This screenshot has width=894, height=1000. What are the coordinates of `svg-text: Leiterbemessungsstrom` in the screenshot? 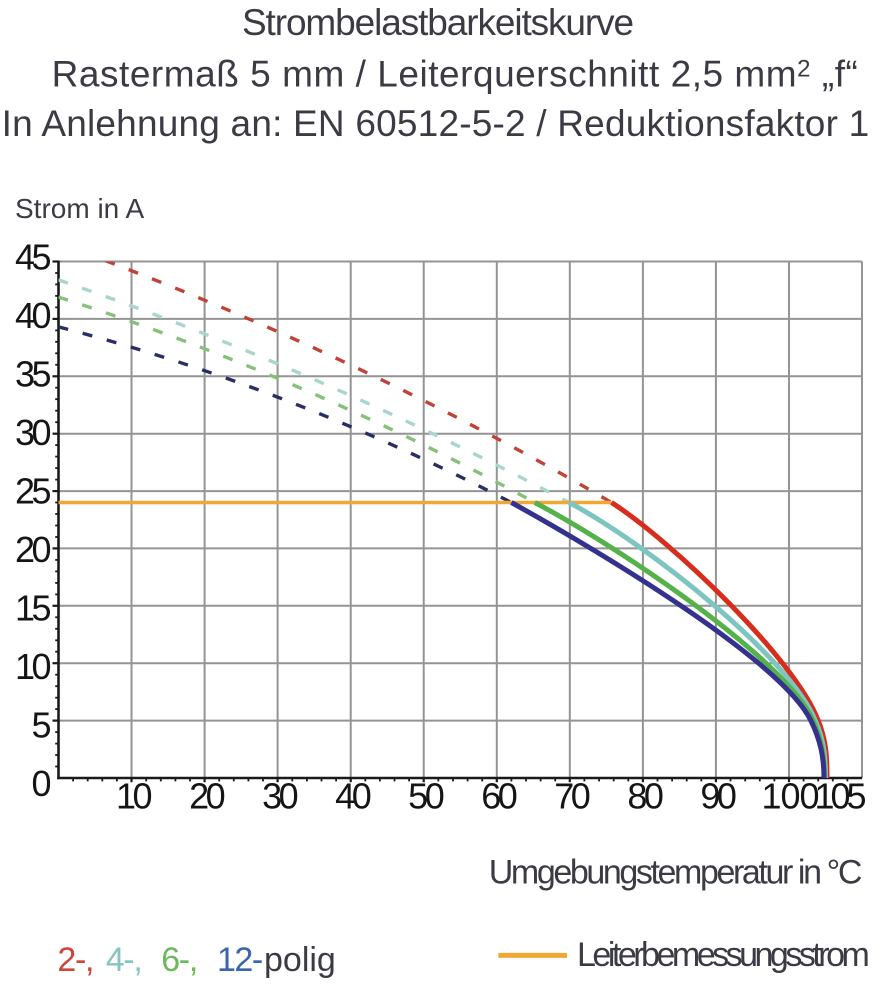 It's located at (723, 955).